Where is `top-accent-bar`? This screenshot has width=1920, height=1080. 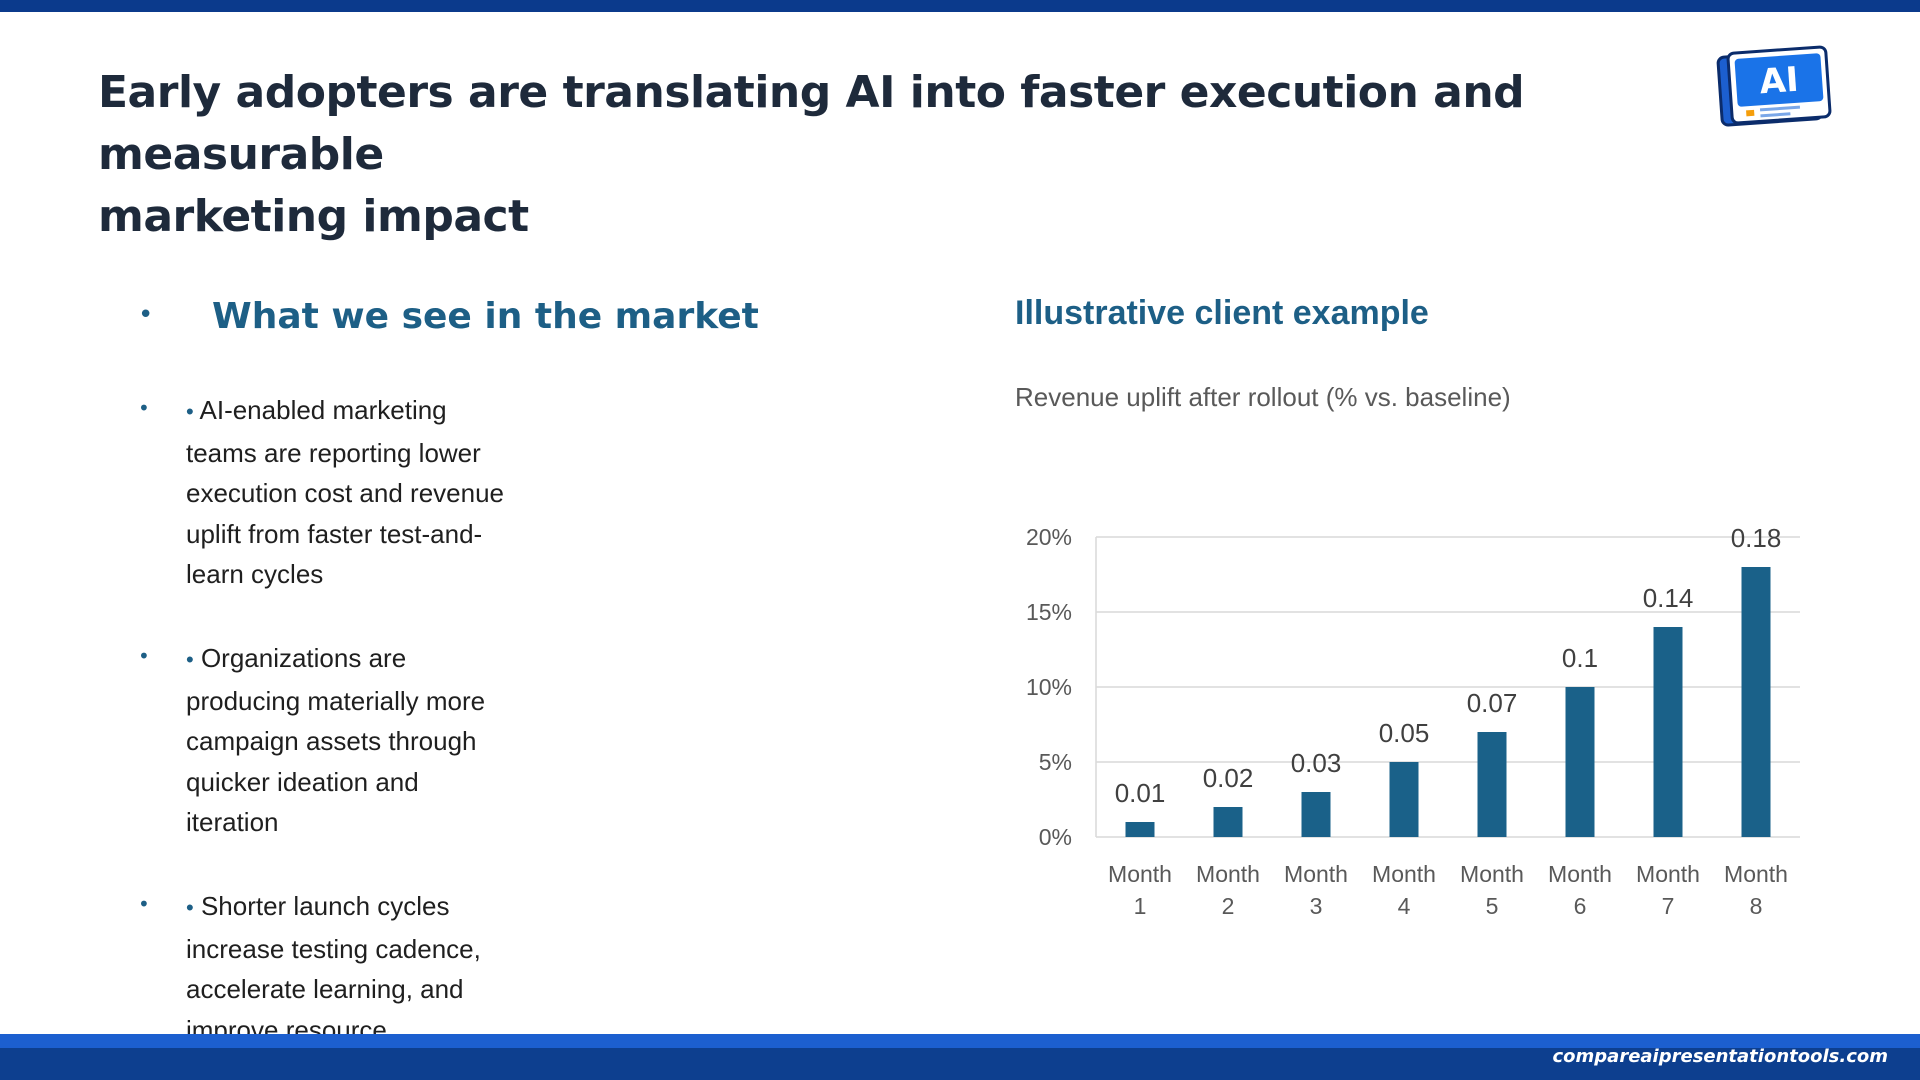 top-accent-bar is located at coordinates (960, 6).